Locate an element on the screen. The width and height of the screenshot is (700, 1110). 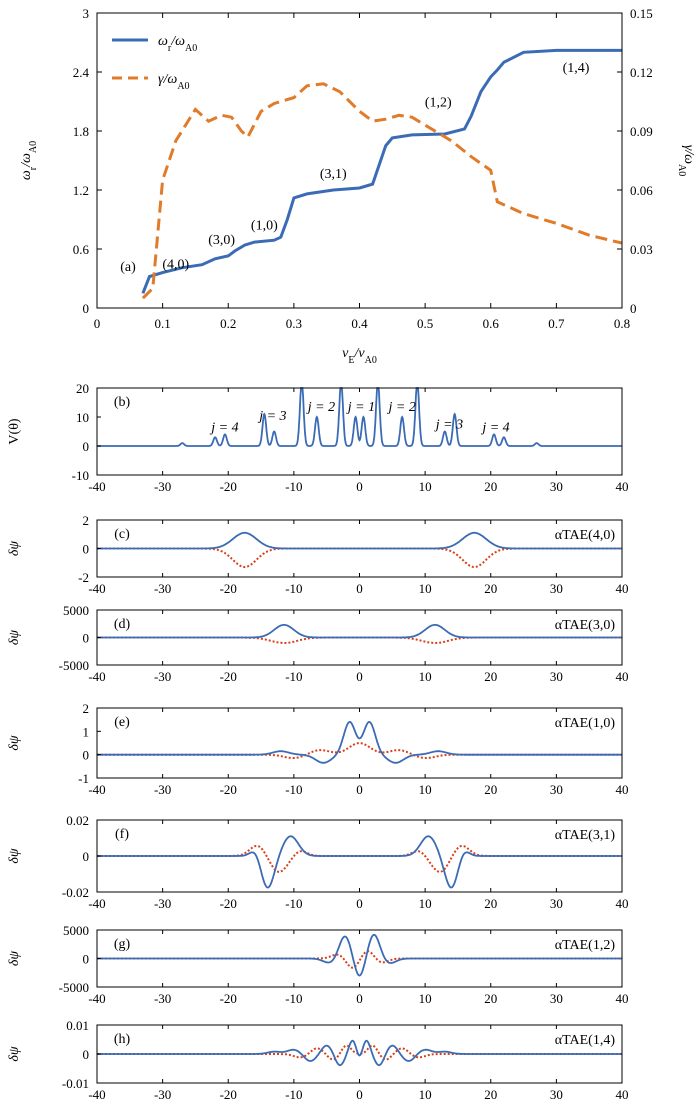
x-tick-label: 0.7 is located at coordinates (556, 323).